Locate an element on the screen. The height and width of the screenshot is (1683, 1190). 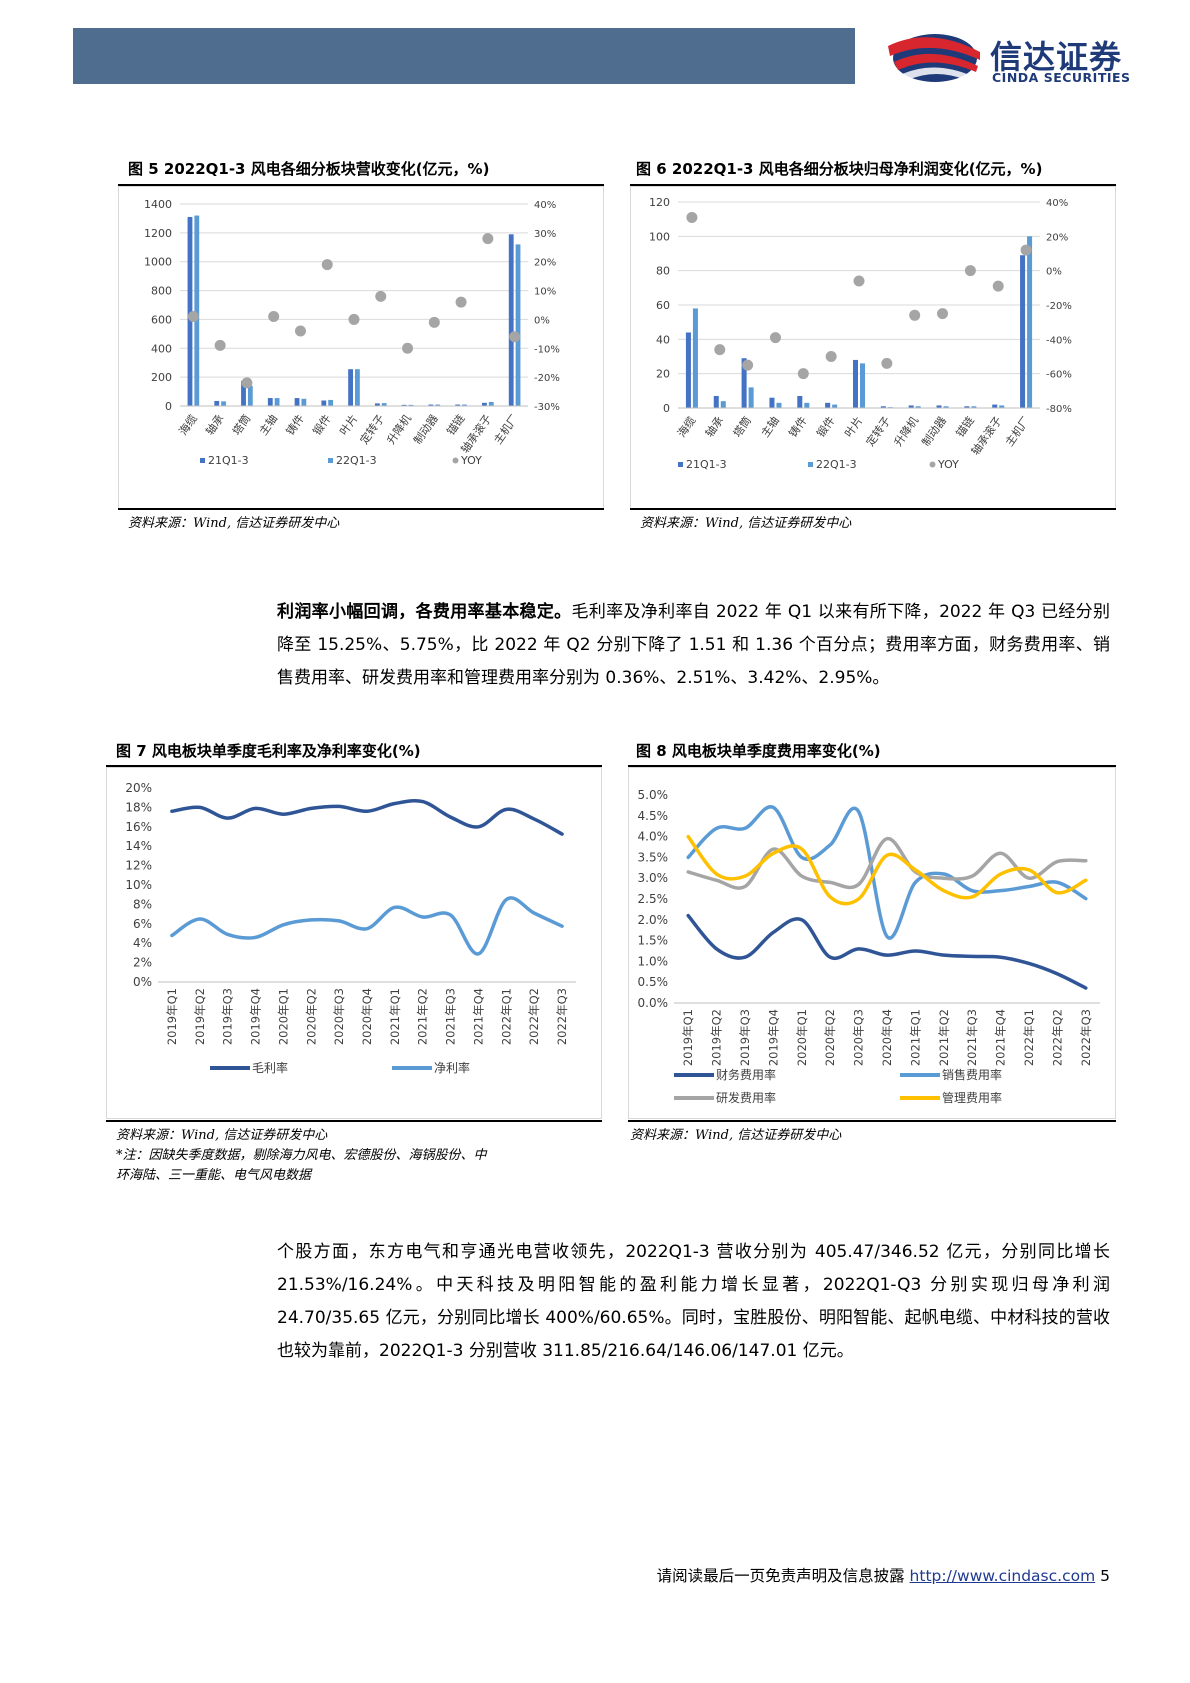
y-tick-label: 3.5% is located at coordinates (653, 857).